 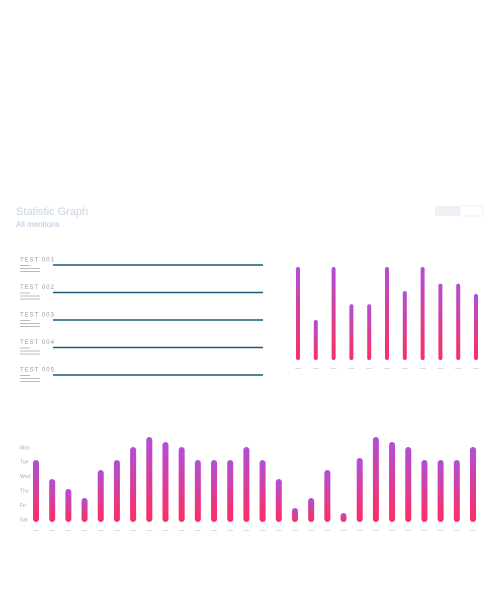 I want to click on y-label: Wed, so click(x=25, y=477).